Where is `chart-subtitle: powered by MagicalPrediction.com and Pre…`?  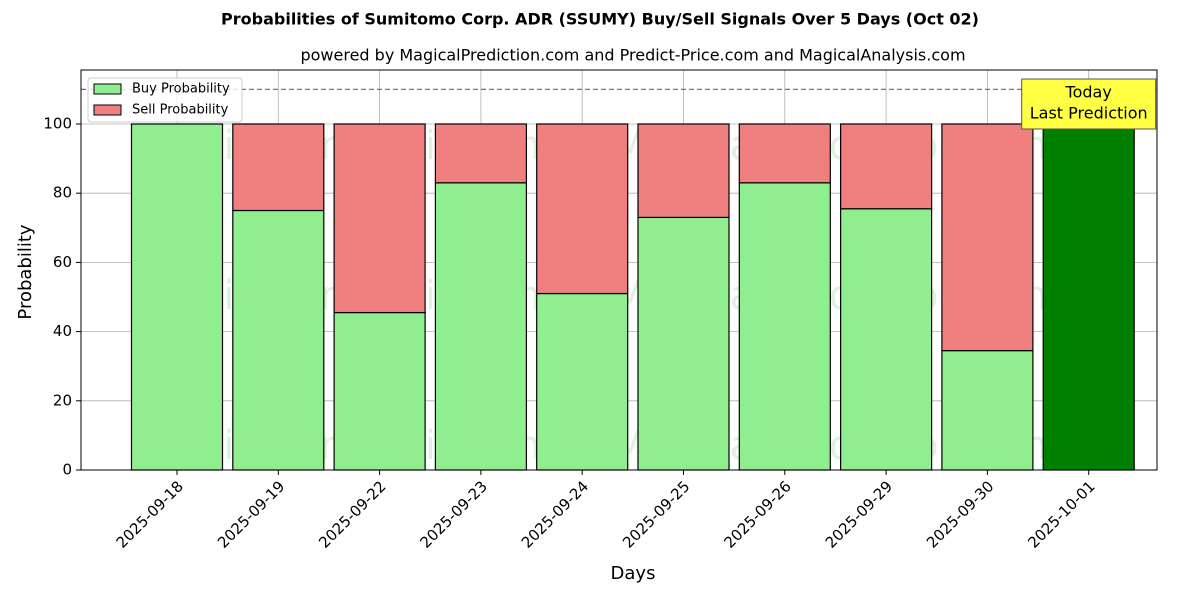 chart-subtitle: powered by MagicalPrediction.com and Pre… is located at coordinates (632, 55).